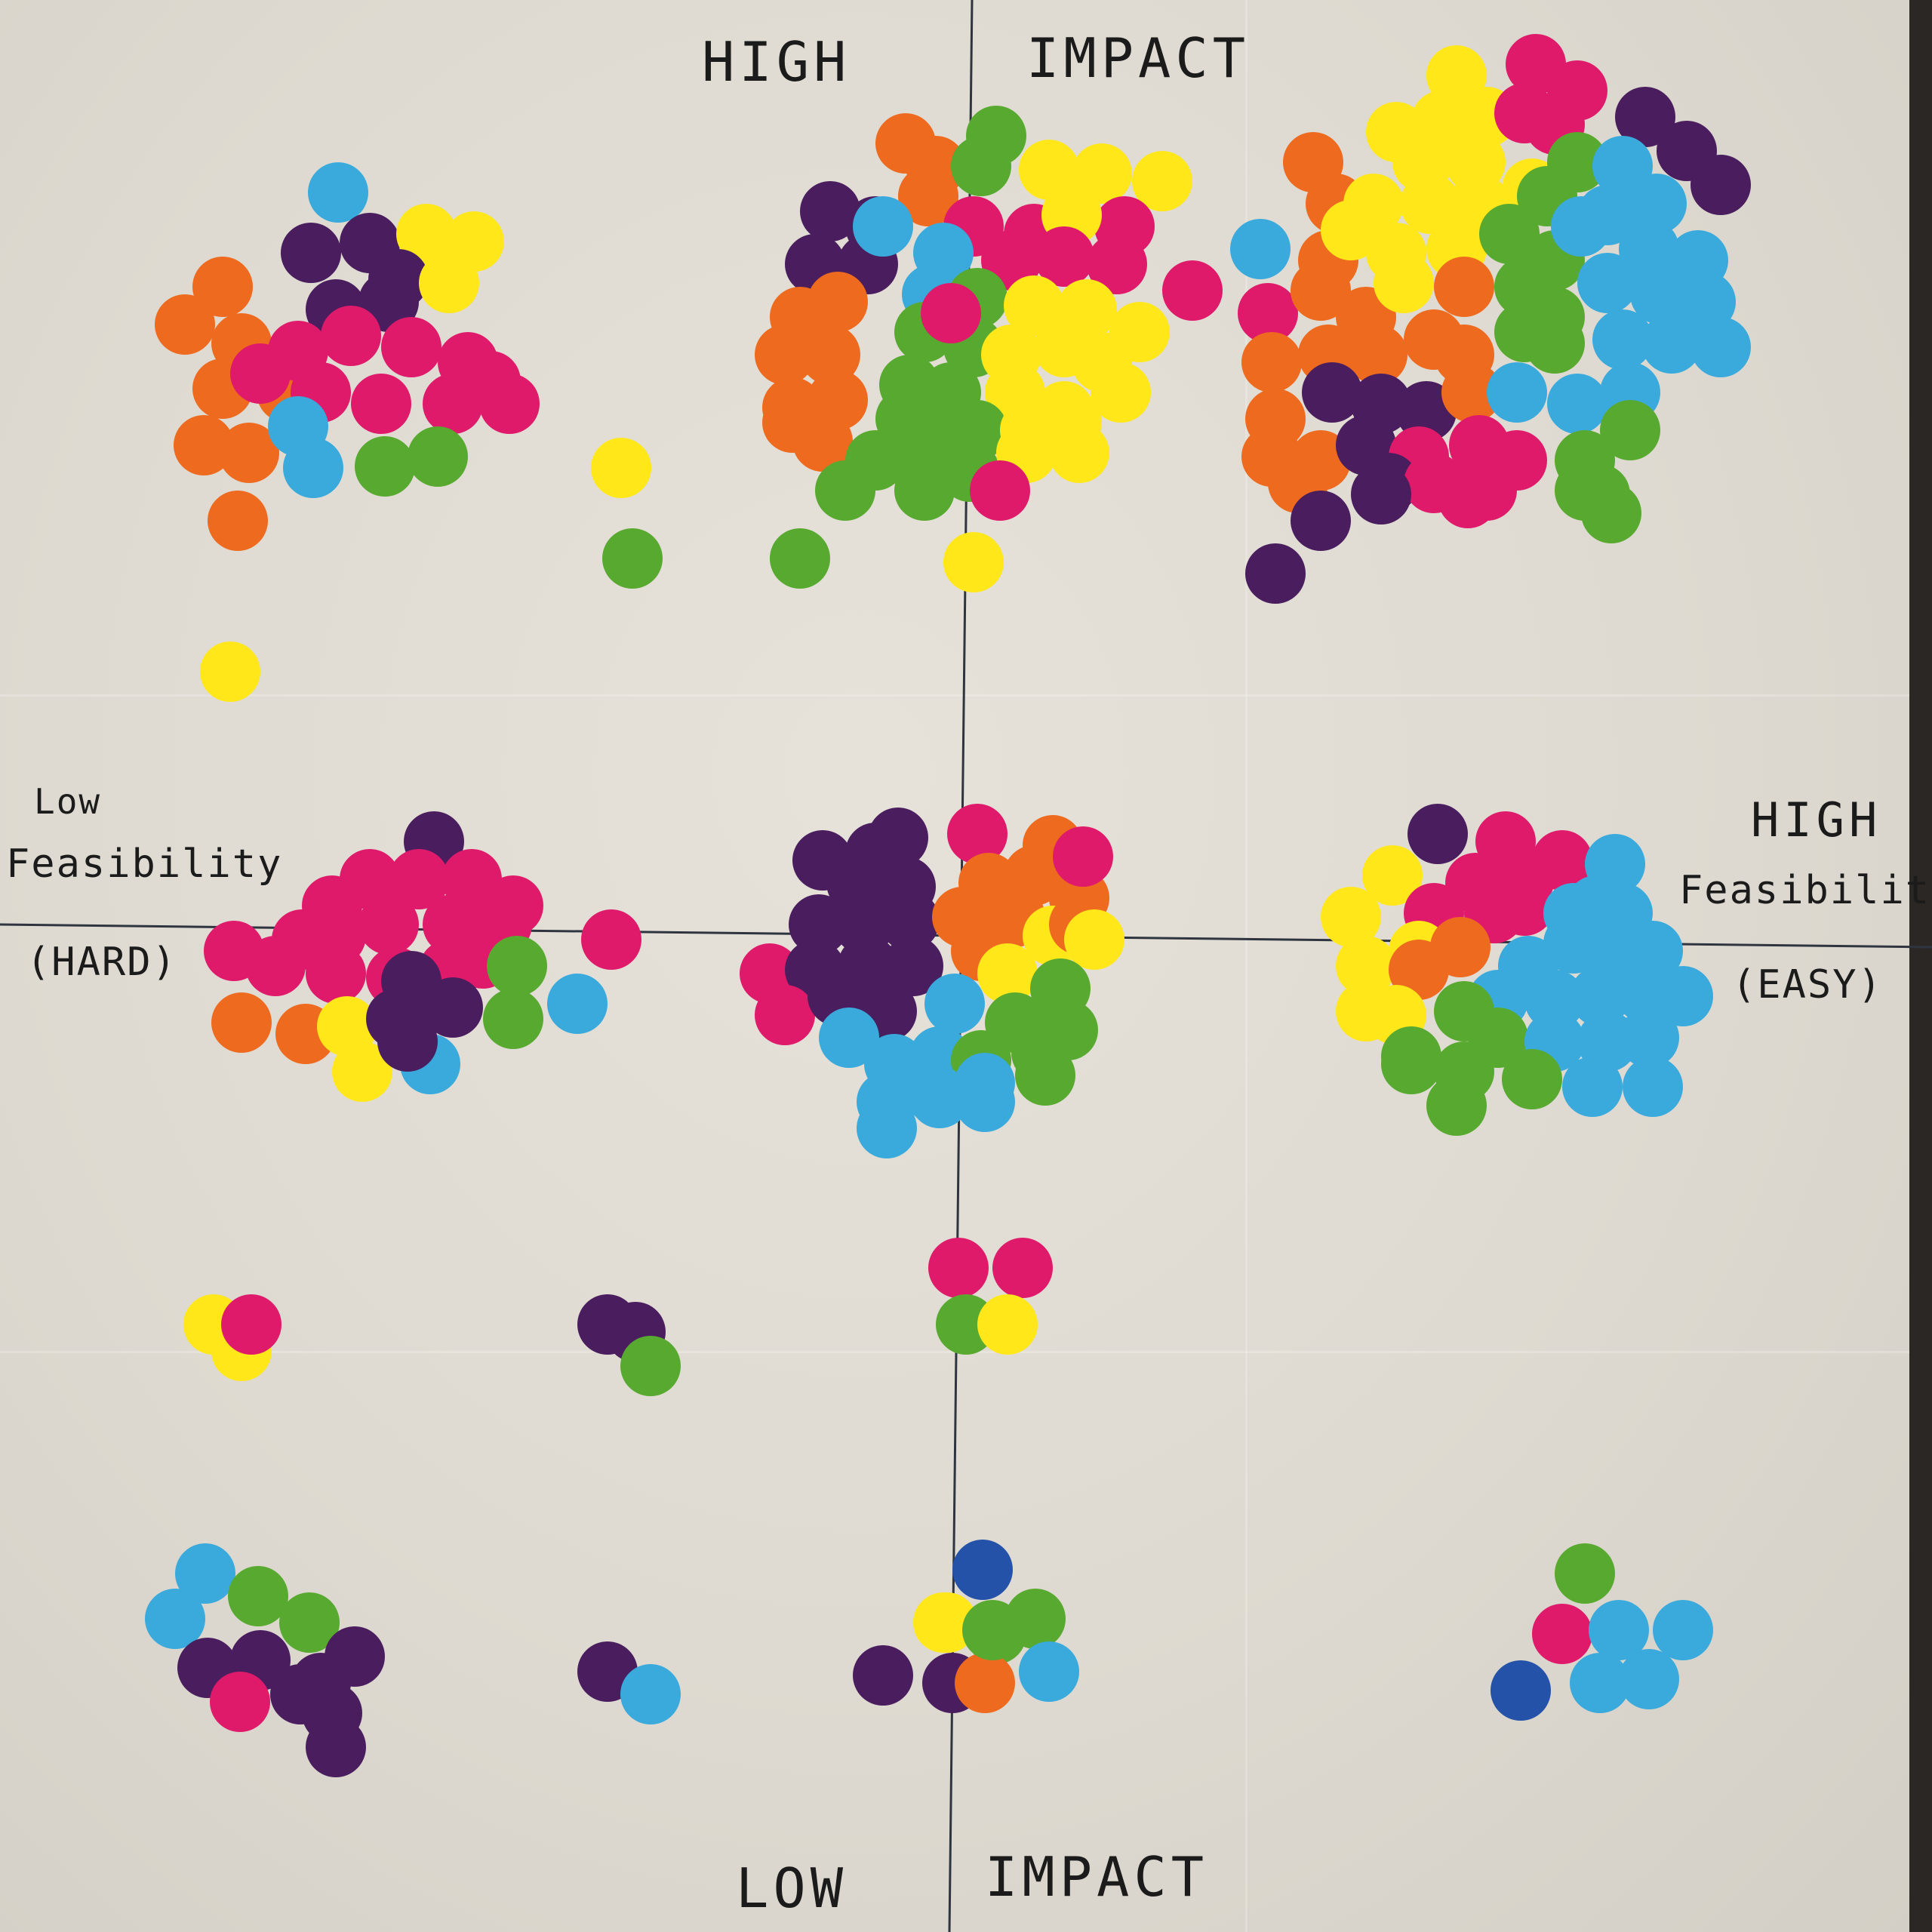 This screenshot has height=1932, width=1932. Describe the element at coordinates (144, 864) in the screenshot. I see `label-feasibility-left: Feasibility` at that location.